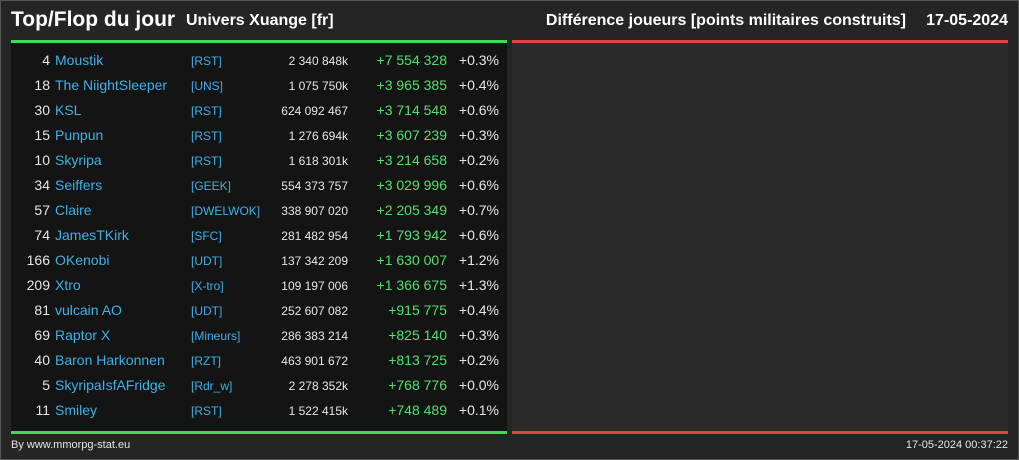 The width and height of the screenshot is (1019, 460). Describe the element at coordinates (314, 361) in the screenshot. I see `player-points: 463 901 672` at that location.